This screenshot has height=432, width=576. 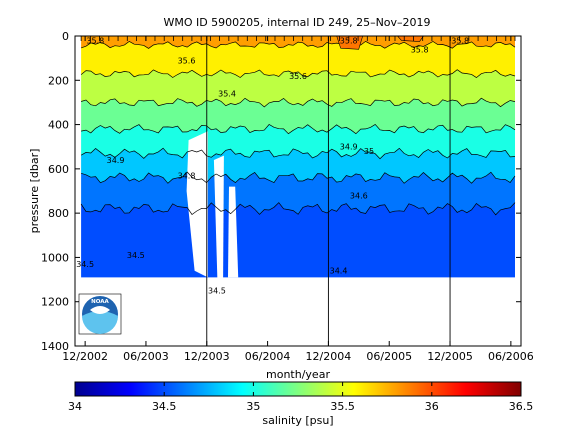 What do you see at coordinates (511, 356) in the screenshot?
I see `x-tick-label: 06/2006` at bounding box center [511, 356].